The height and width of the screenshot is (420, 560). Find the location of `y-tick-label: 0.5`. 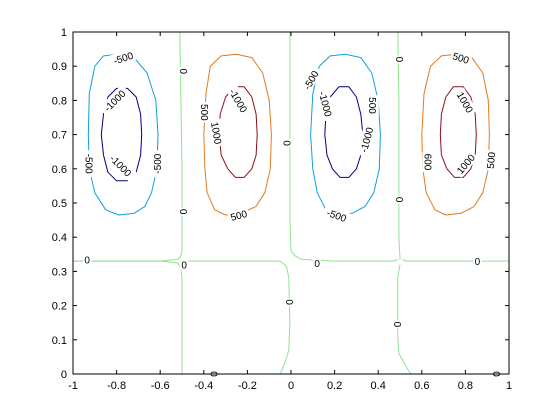

y-tick-label: 0.5 is located at coordinates (59, 204).